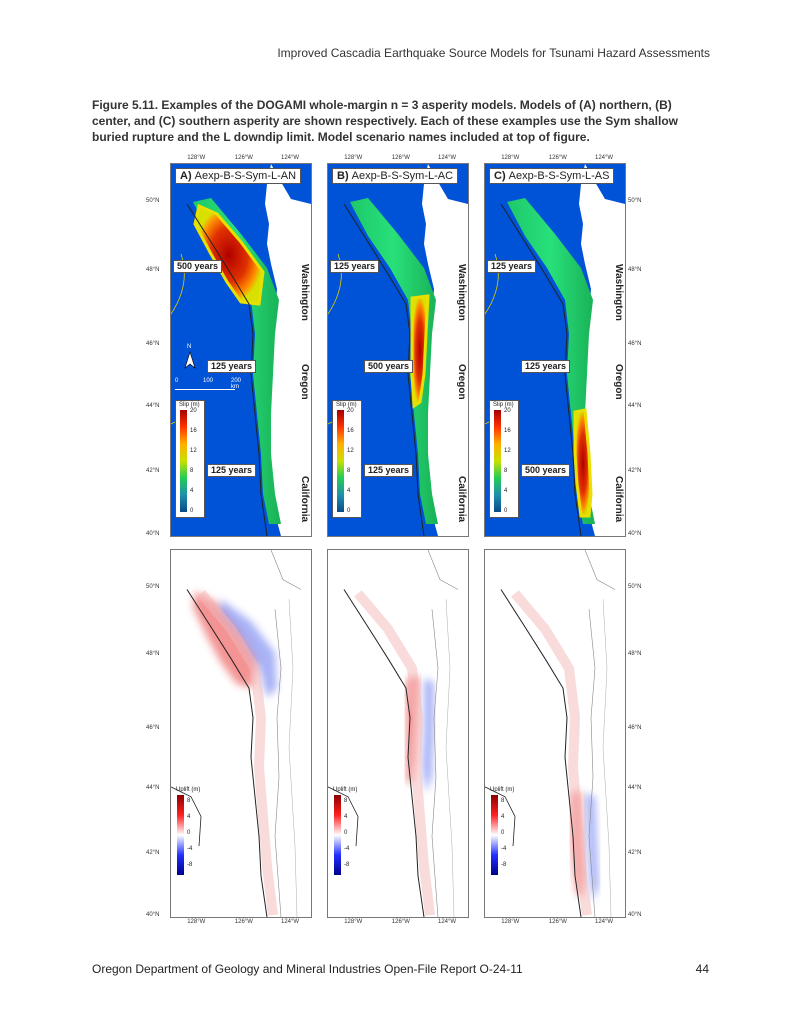 The height and width of the screenshot is (1035, 800). I want to click on panel-letter: A), so click(186, 176).